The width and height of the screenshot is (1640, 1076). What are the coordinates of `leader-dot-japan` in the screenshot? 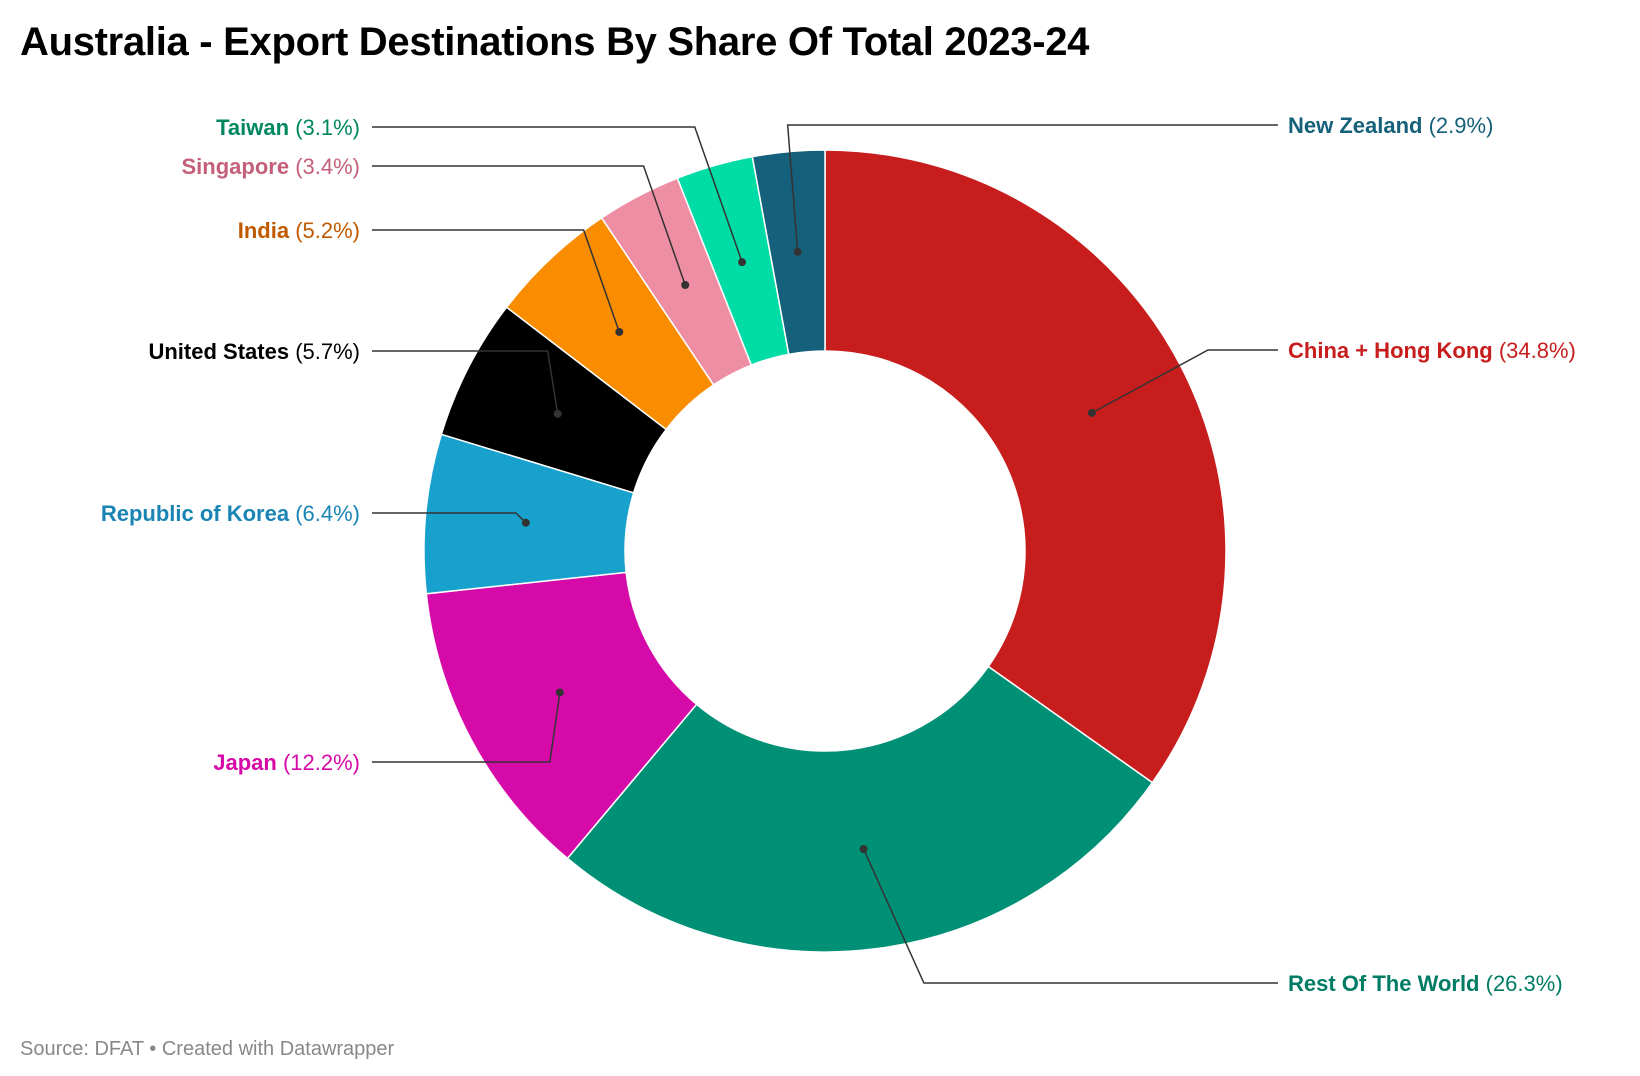 It's located at (559, 692).